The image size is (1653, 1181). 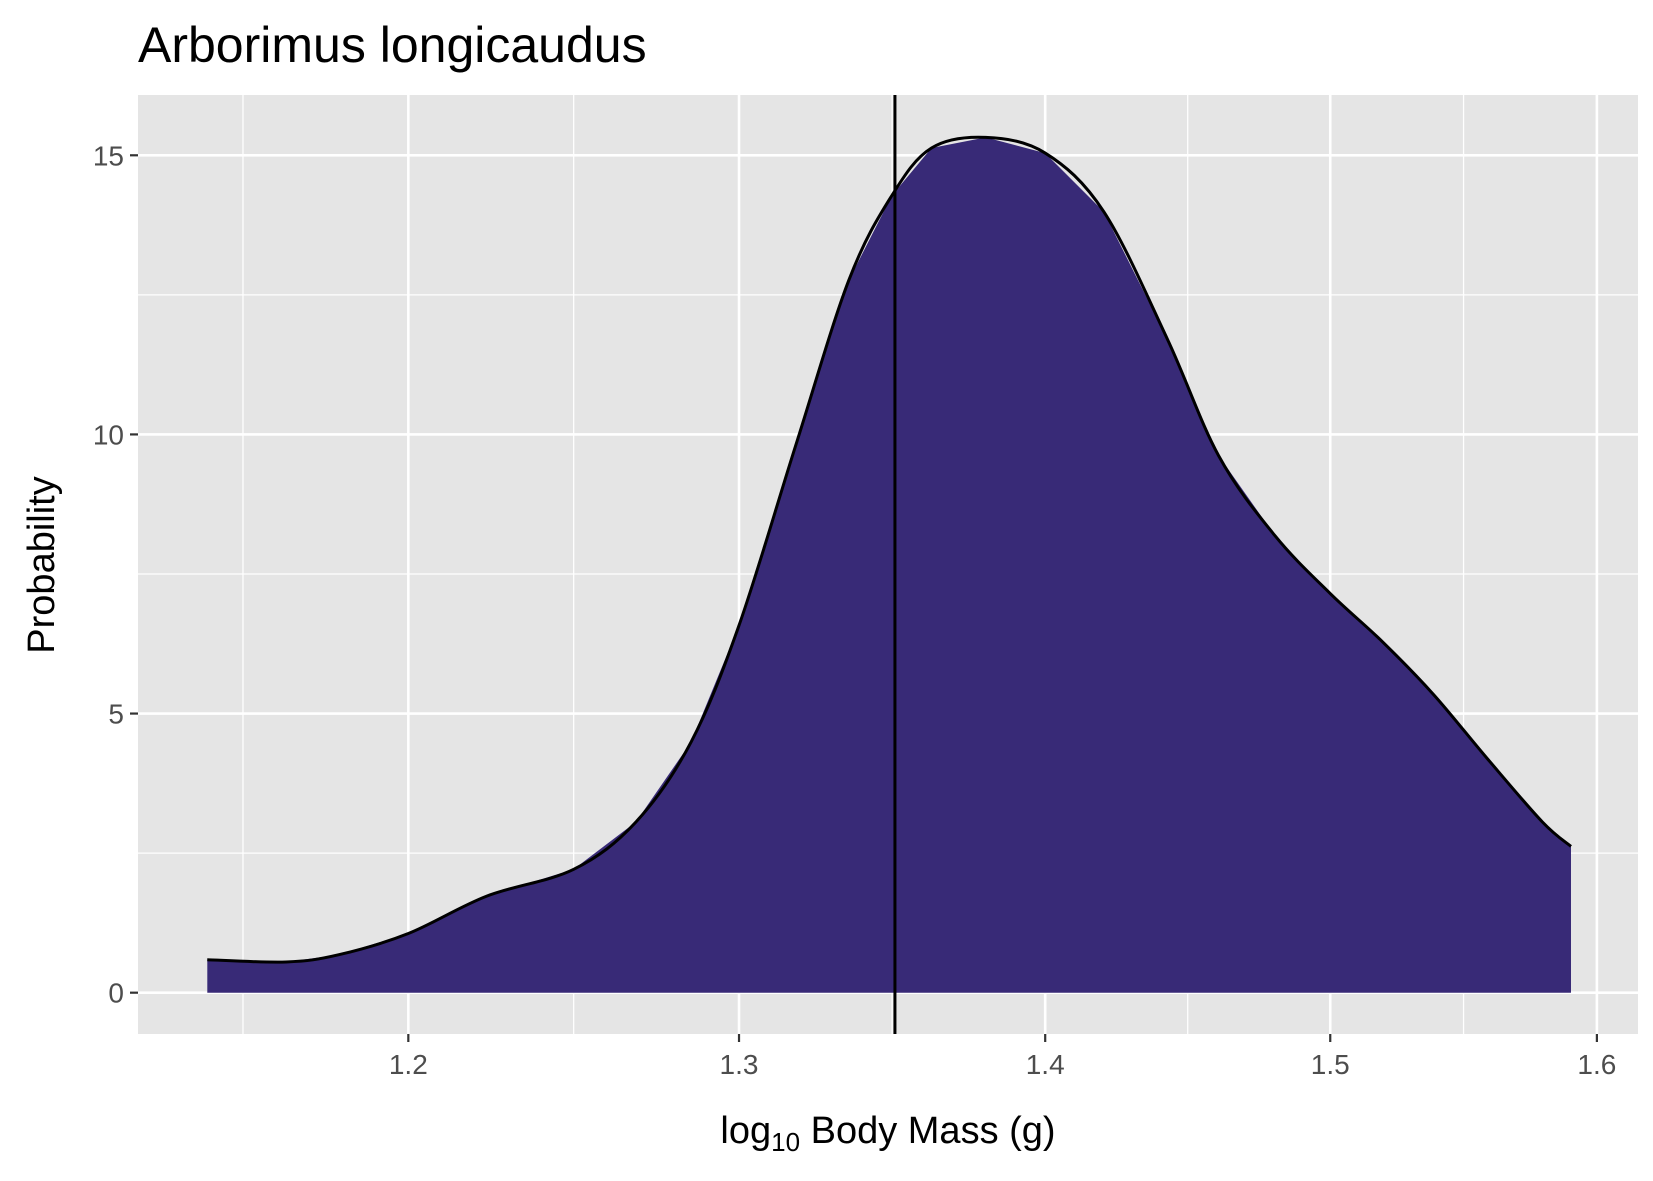 I want to click on x-tick-label: 1.4, so click(x=1045, y=1064).